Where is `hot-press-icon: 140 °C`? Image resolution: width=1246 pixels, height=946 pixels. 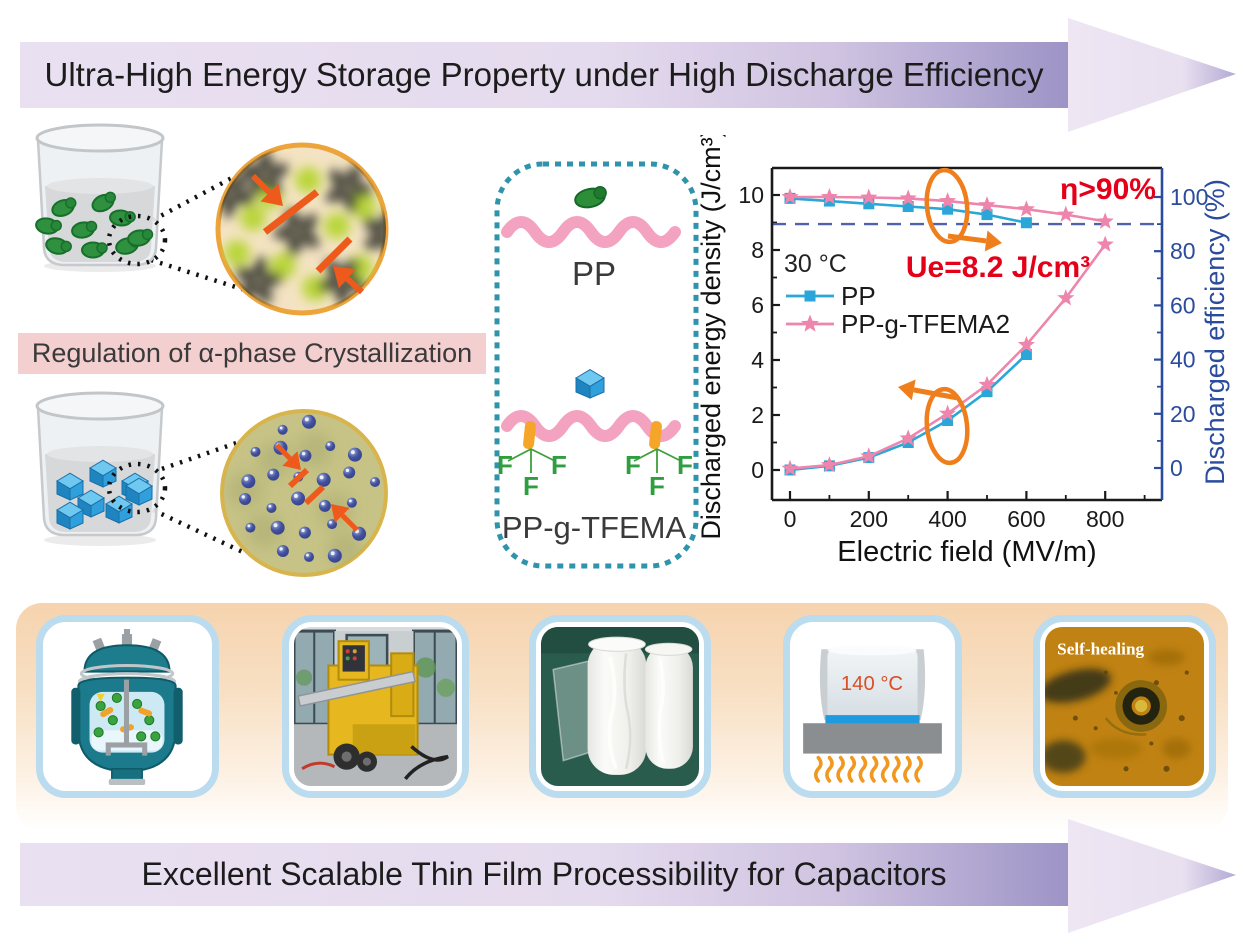
hot-press-icon: 140 °C is located at coordinates (872, 706).